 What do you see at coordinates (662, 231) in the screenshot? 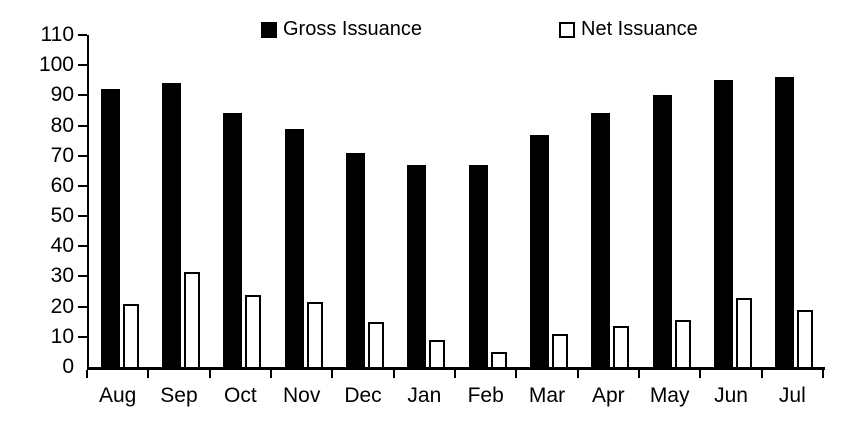
I see `gross-issuance-bar-may` at bounding box center [662, 231].